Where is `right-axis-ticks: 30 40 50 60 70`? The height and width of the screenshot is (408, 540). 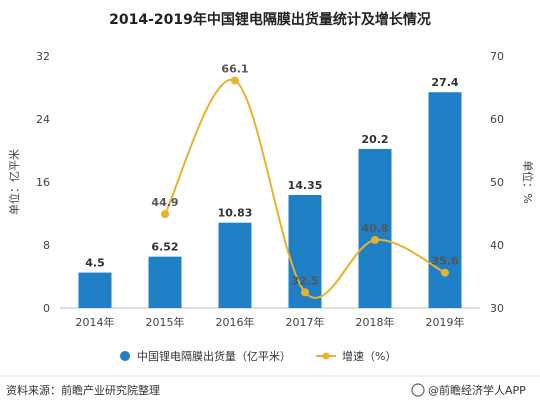
right-axis-ticks: 30 40 50 60 70 is located at coordinates (497, 182).